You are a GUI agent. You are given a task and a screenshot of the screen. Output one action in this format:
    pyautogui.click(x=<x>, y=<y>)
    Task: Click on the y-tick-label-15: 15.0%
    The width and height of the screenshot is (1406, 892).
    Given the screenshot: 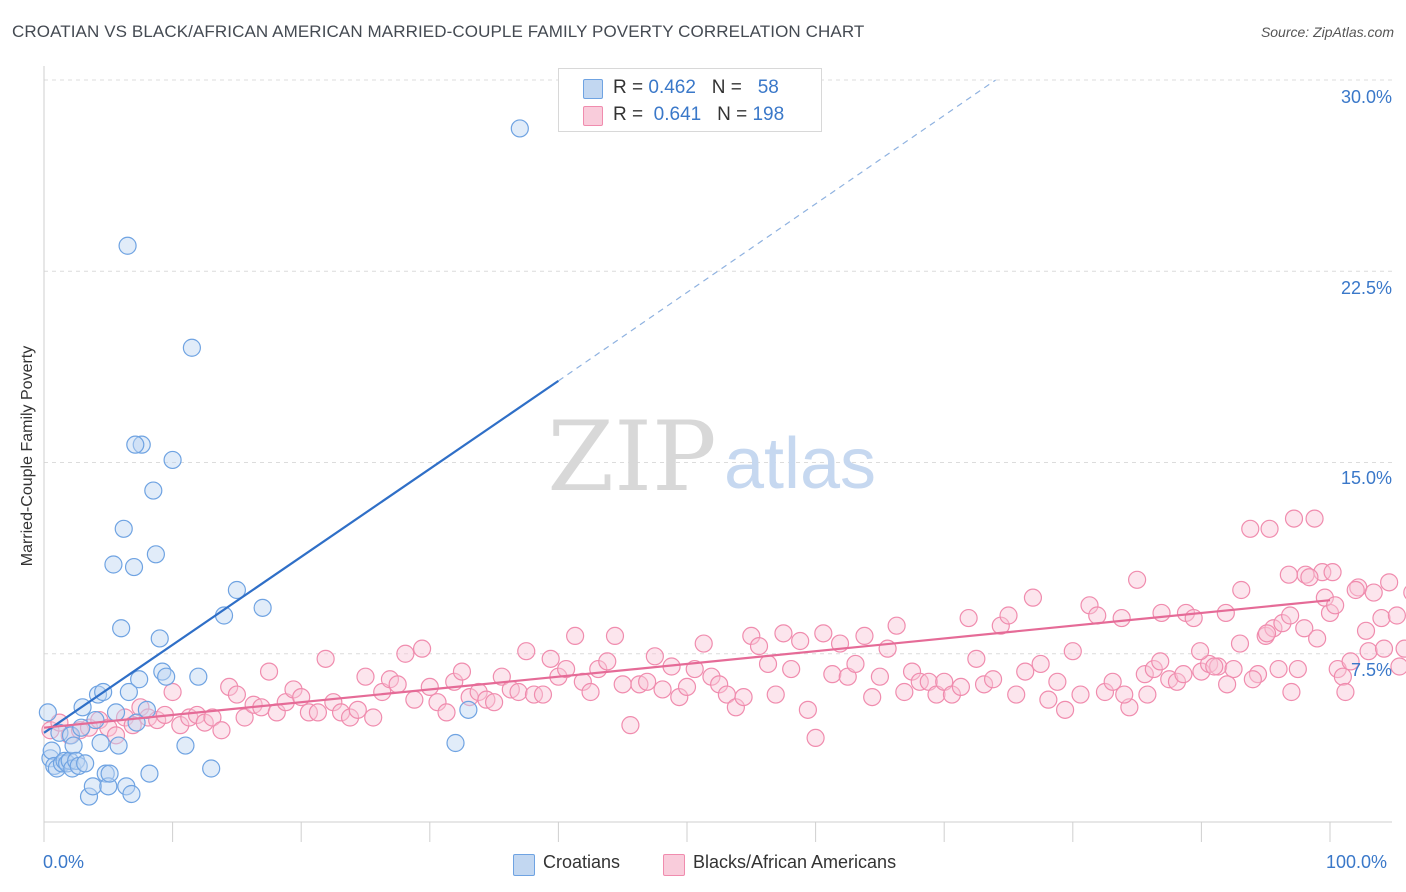 What is the action you would take?
    pyautogui.click(x=1366, y=478)
    